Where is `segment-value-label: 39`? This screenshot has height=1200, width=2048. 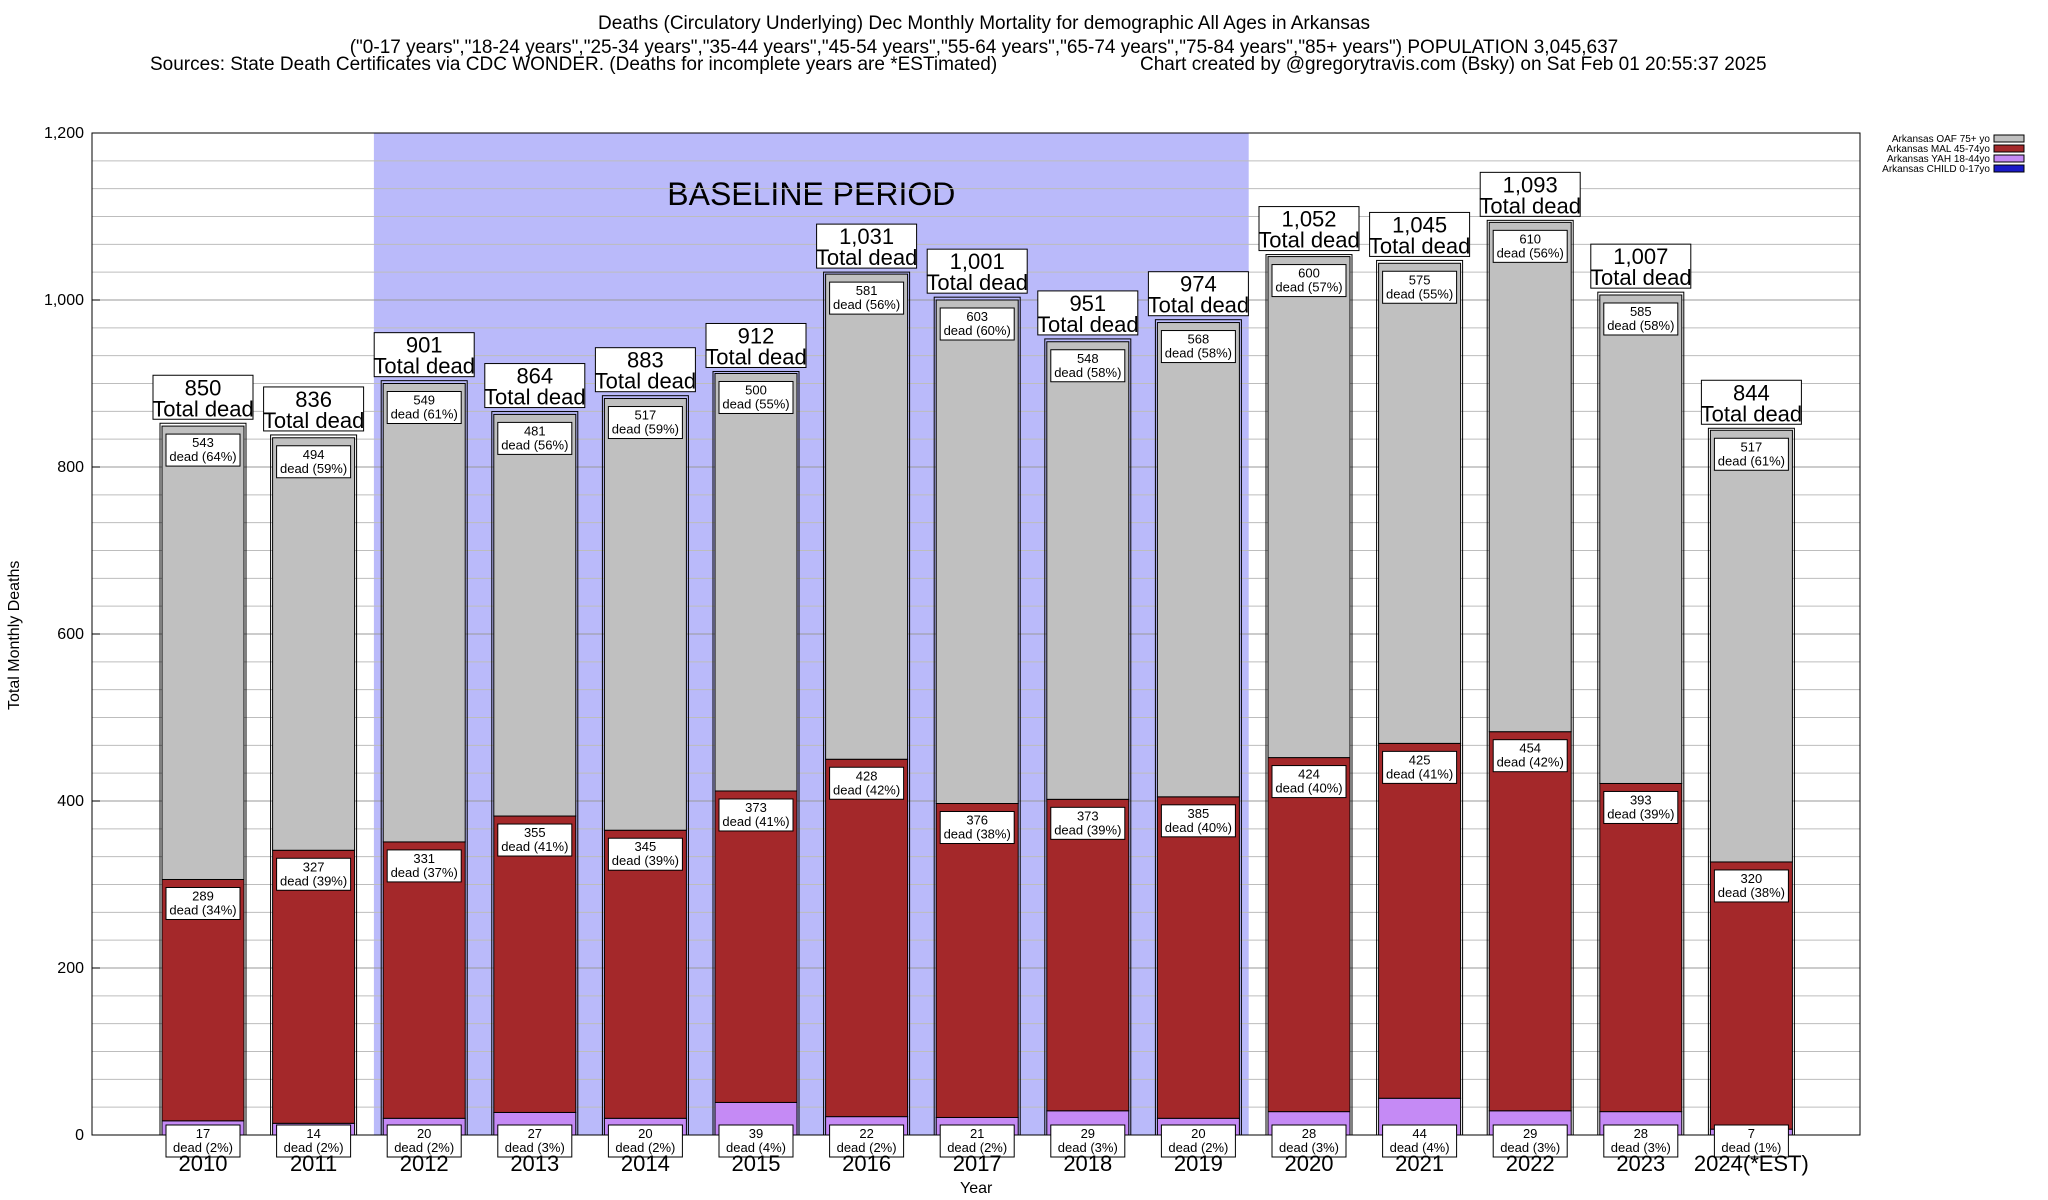
segment-value-label: 39 is located at coordinates (756, 1133).